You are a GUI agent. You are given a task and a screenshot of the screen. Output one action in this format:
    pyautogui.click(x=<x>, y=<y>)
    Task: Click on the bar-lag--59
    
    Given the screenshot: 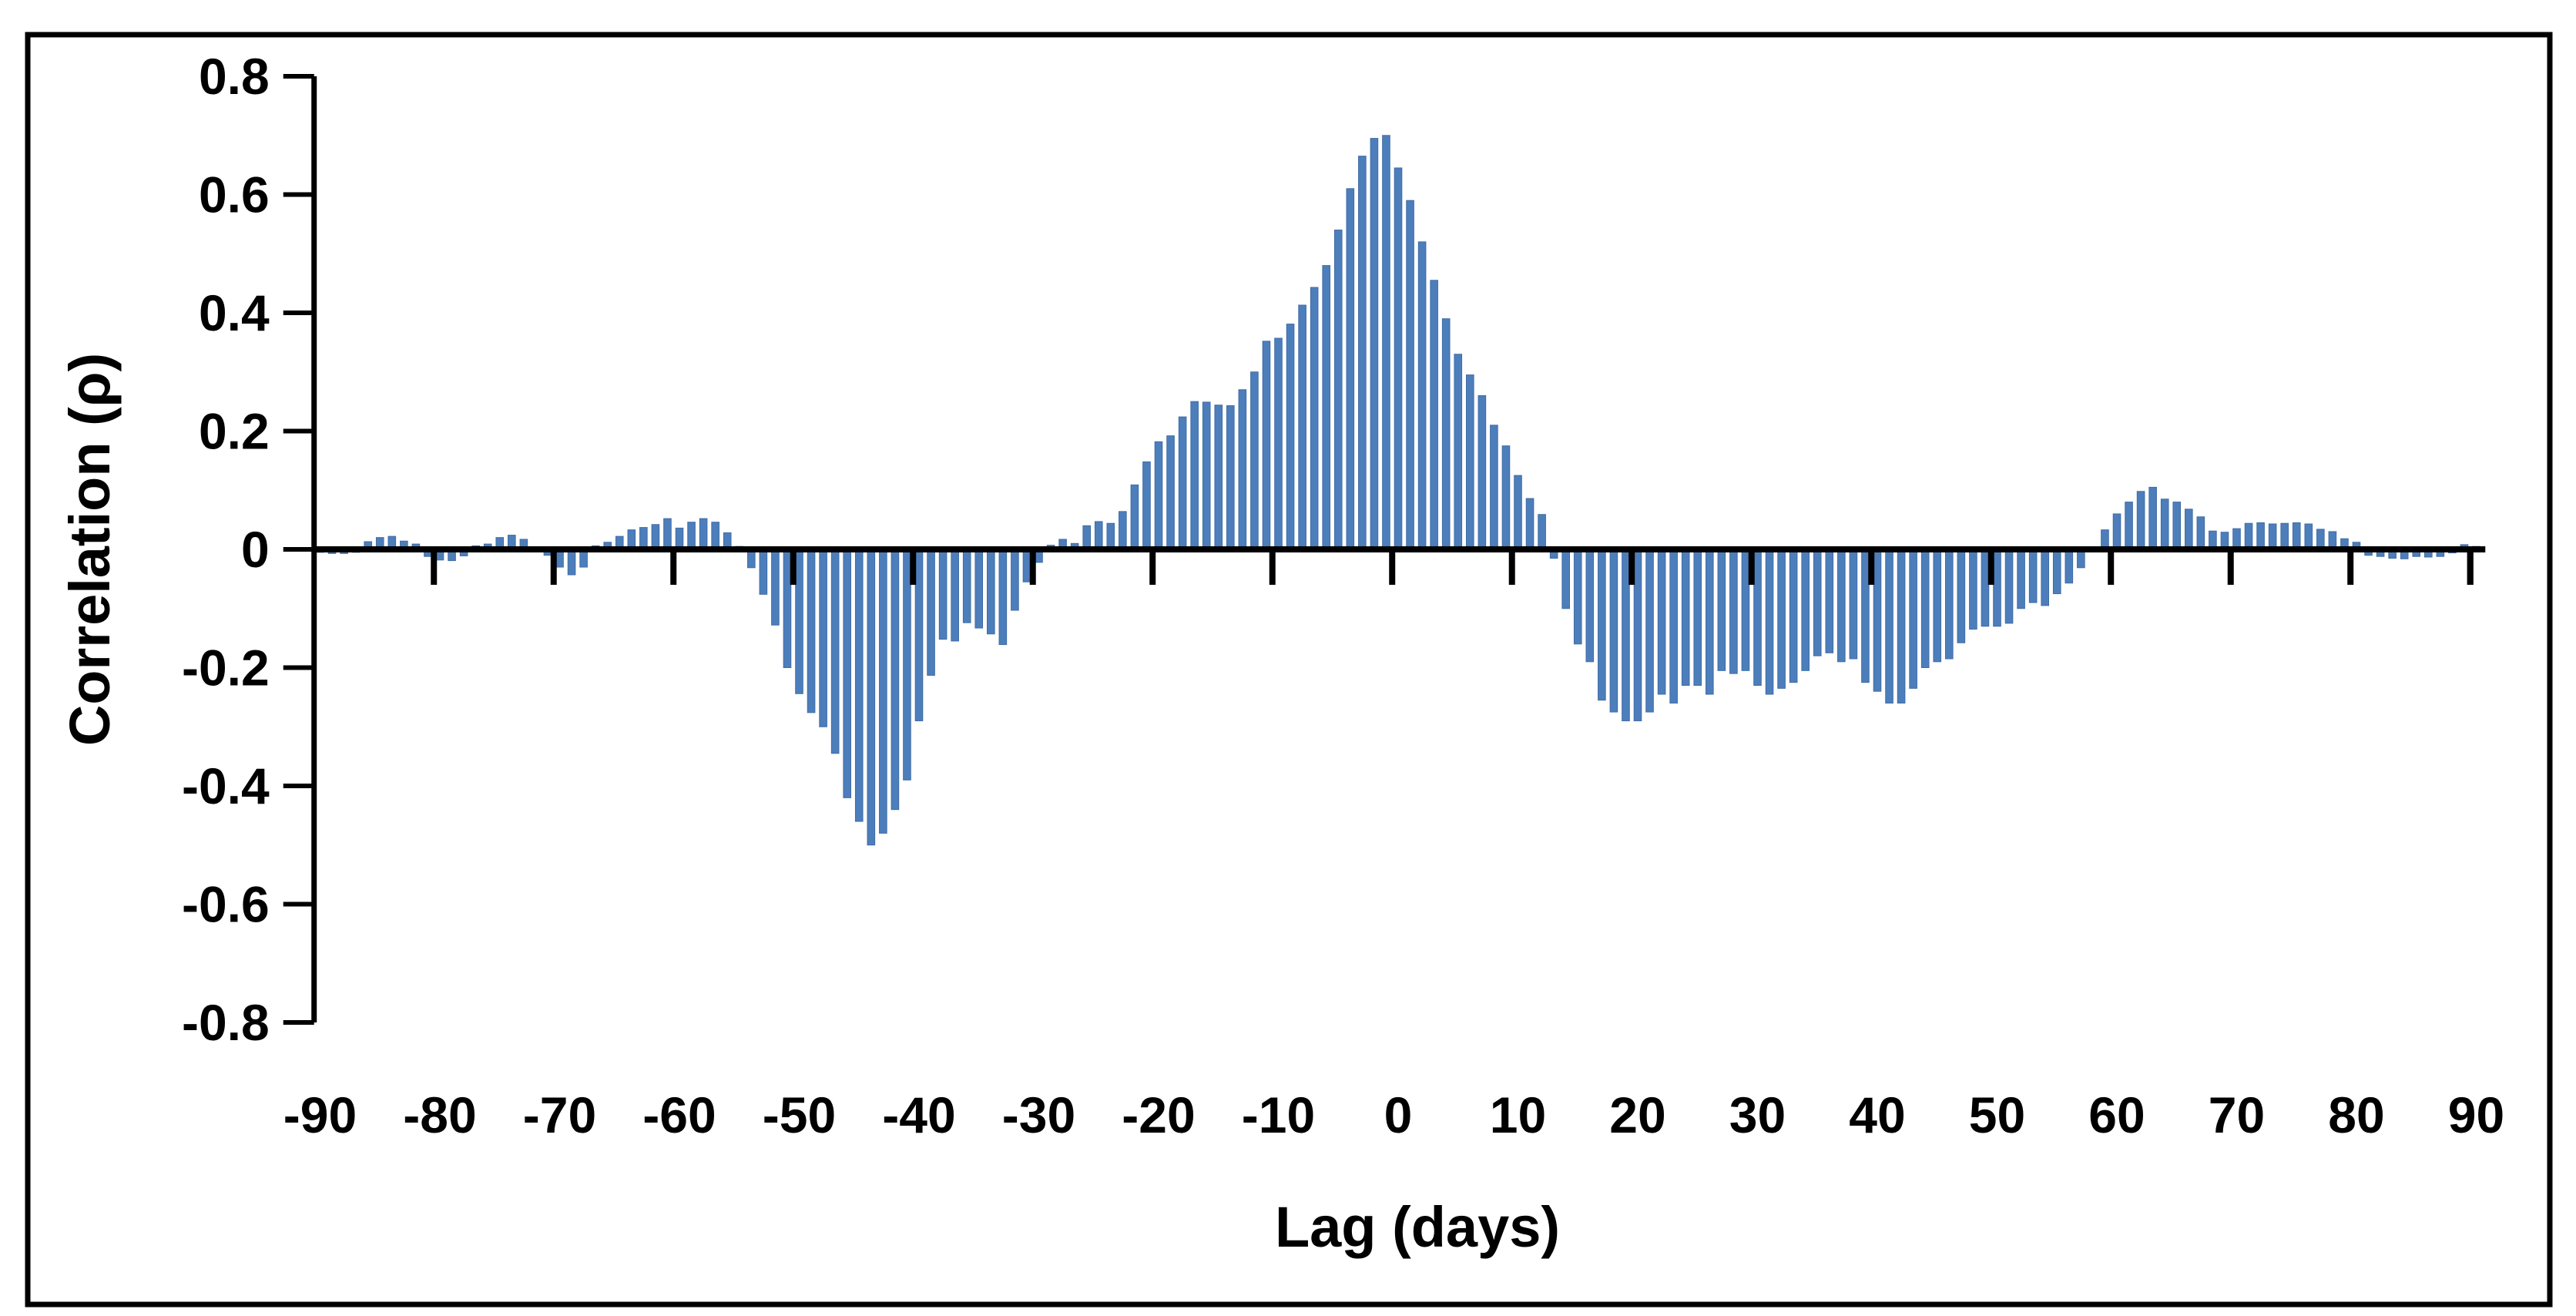 What is the action you would take?
    pyautogui.click(x=691, y=536)
    